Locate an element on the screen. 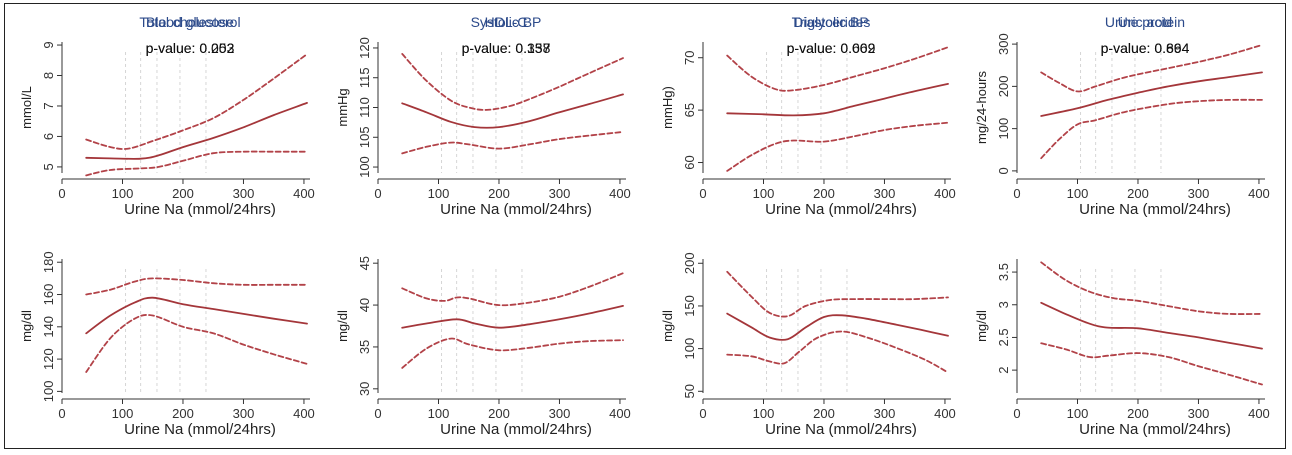  y-tick-label: 2 is located at coordinates (1003, 370).